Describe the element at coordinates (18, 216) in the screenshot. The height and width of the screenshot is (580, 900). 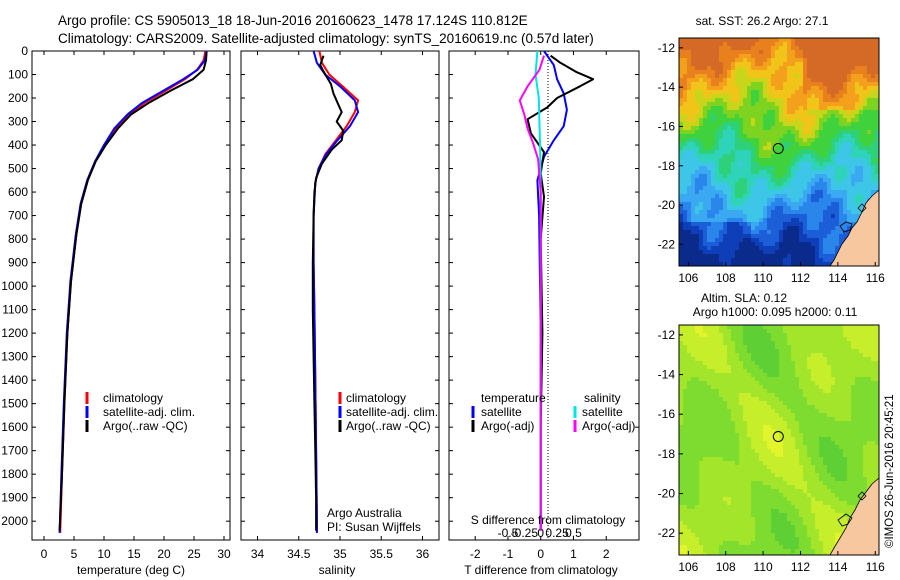
I see `y-tick-label: 700` at that location.